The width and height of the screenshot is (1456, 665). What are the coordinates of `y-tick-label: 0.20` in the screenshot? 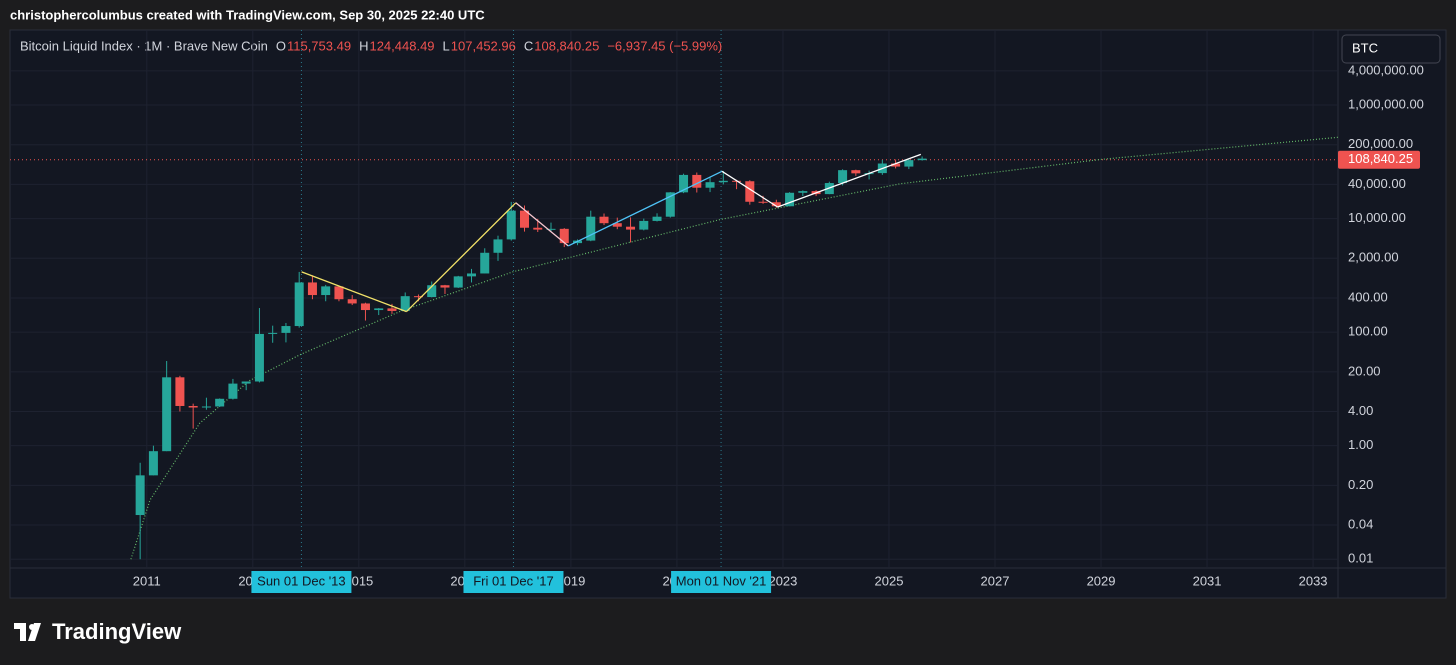 It's located at (1360, 484).